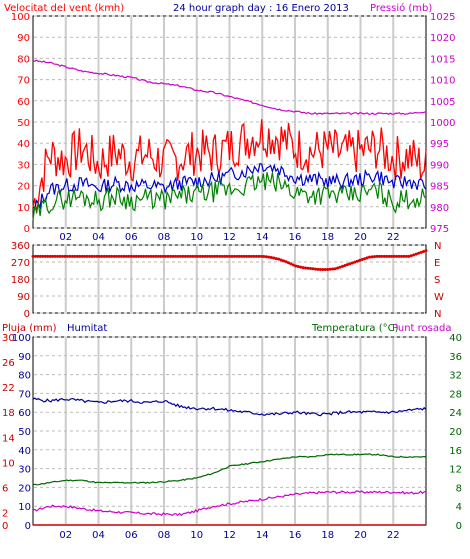  What do you see at coordinates (23, 38) in the screenshot?
I see `wind-speed-tick-label: 90` at bounding box center [23, 38].